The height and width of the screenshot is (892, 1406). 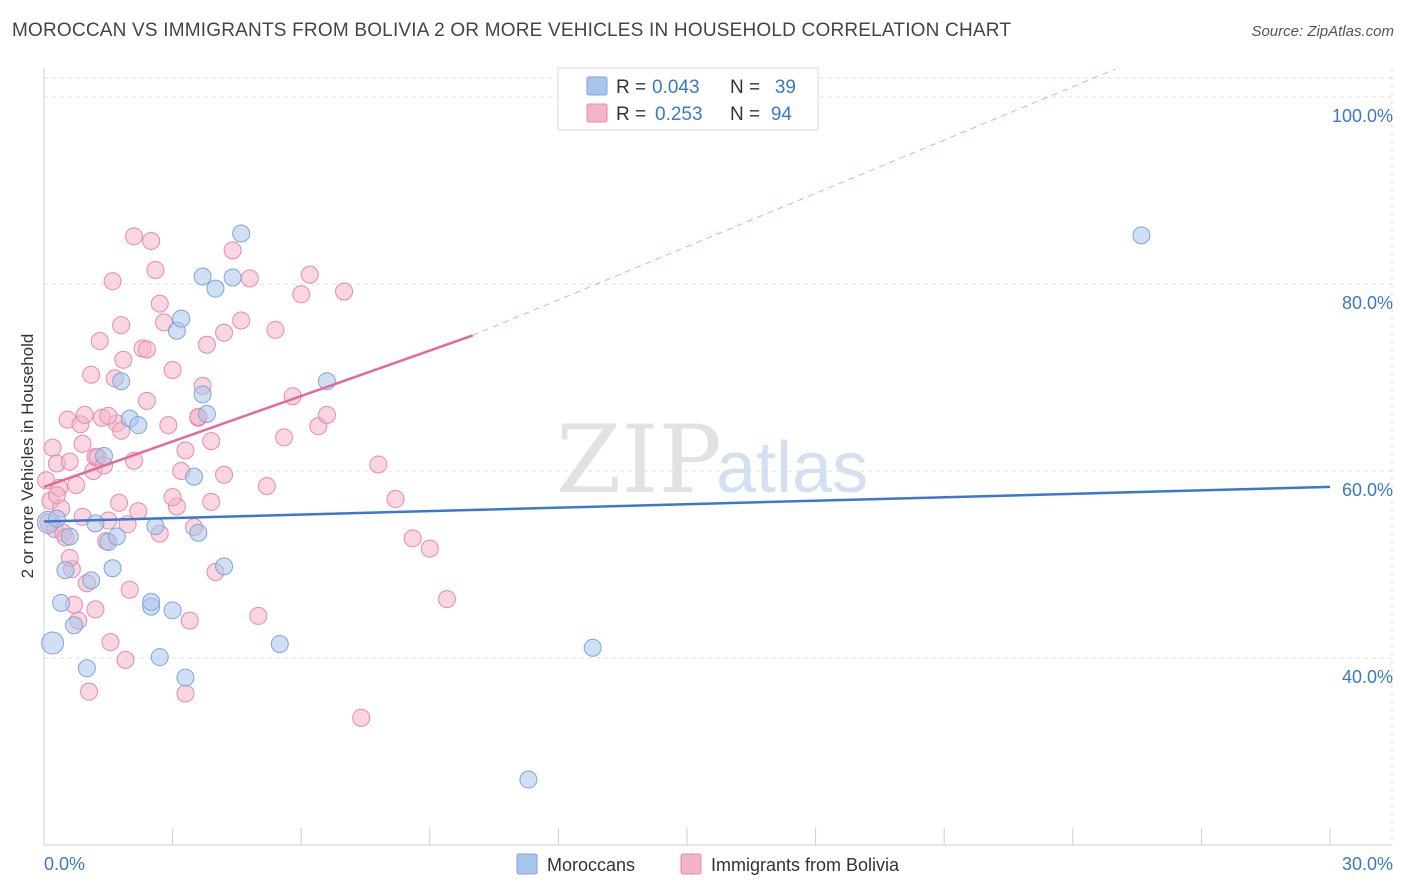 What do you see at coordinates (1362, 116) in the screenshot?
I see `y-tick-label-100: 100.0%` at bounding box center [1362, 116].